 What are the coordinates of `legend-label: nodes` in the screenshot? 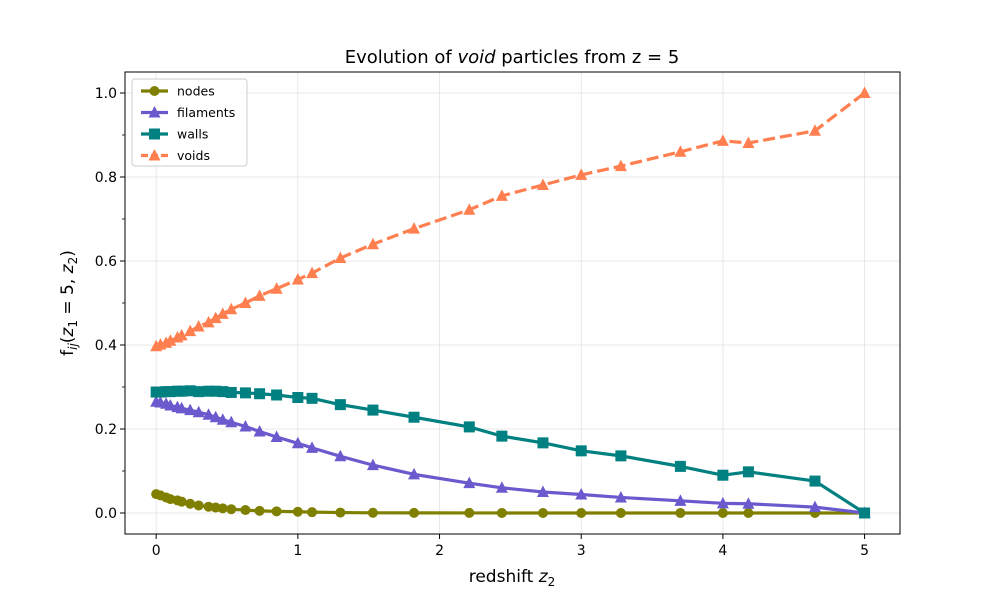 It's located at (196, 91).